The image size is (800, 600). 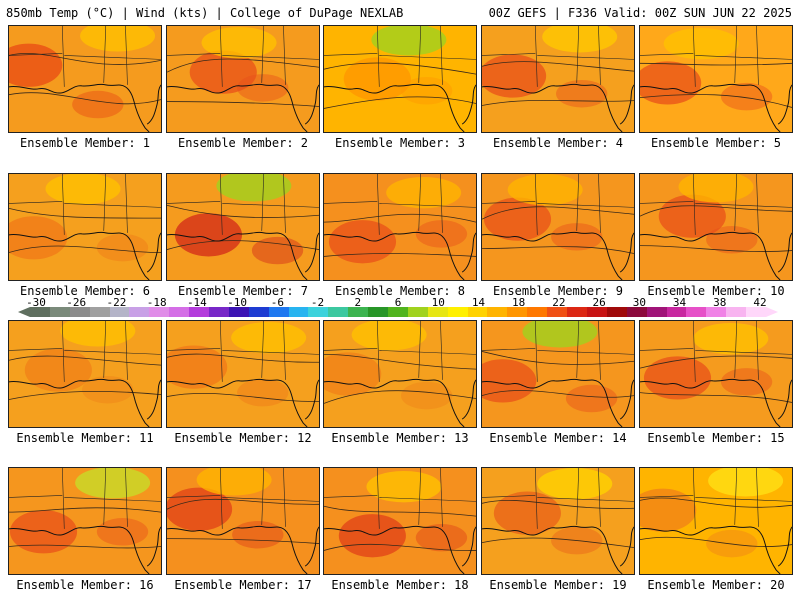 What do you see at coordinates (400, 438) in the screenshot?
I see `member-caption: Ensemble Member: 13` at bounding box center [400, 438].